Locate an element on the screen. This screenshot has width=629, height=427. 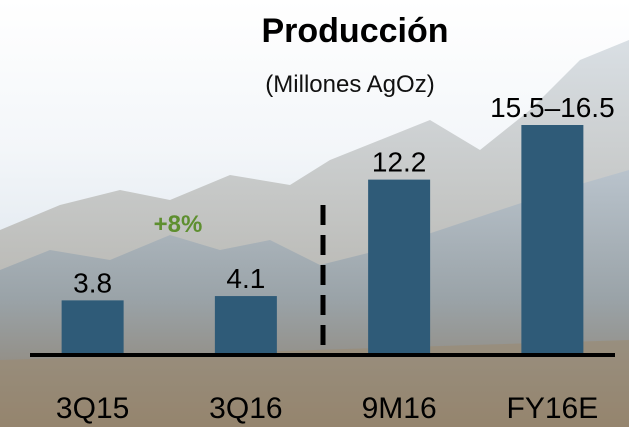
x-tick-label: 3Q15 is located at coordinates (92, 408).